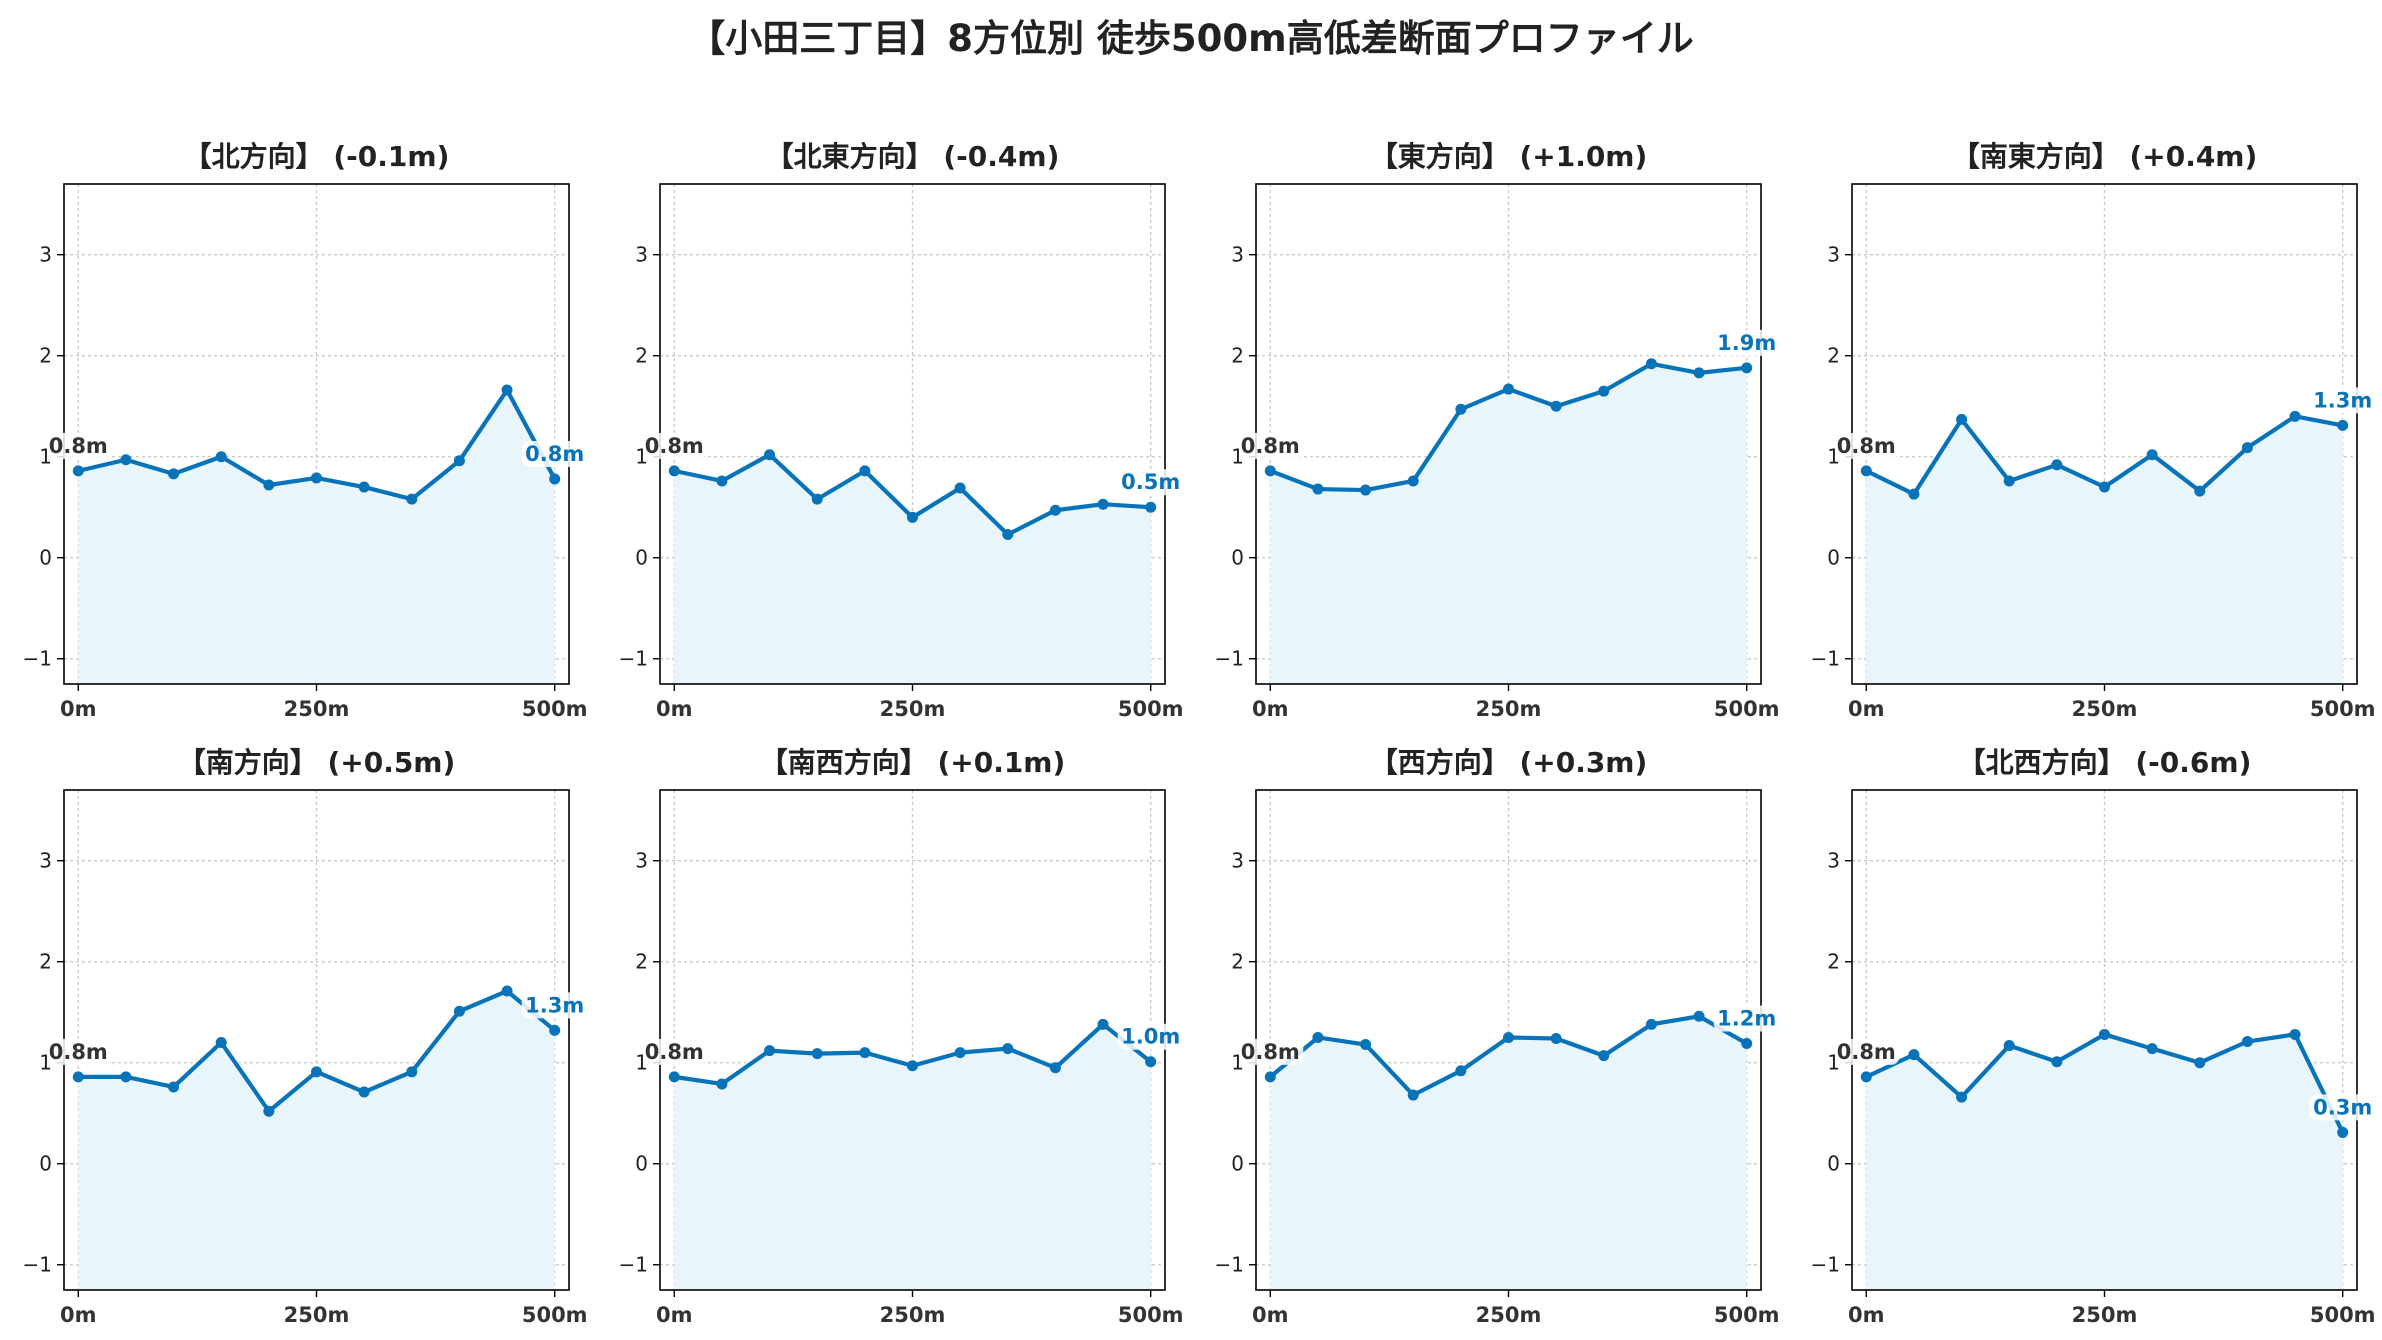 The width and height of the screenshot is (2382, 1340). Describe the element at coordinates (1150, 1037) in the screenshot. I see `end-elevation-label: 1.0m` at that location.